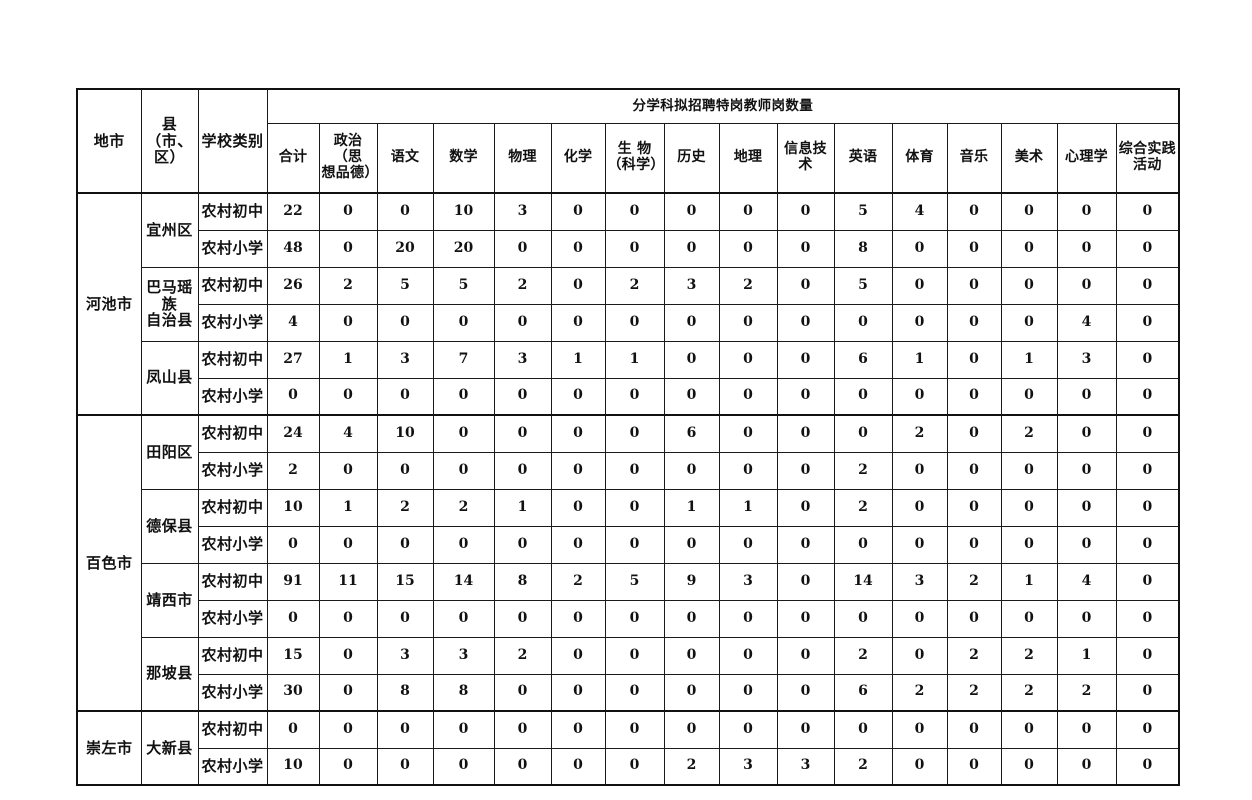 The image size is (1252, 800). I want to click on header-biology-line2: （科学）, so click(636, 165).